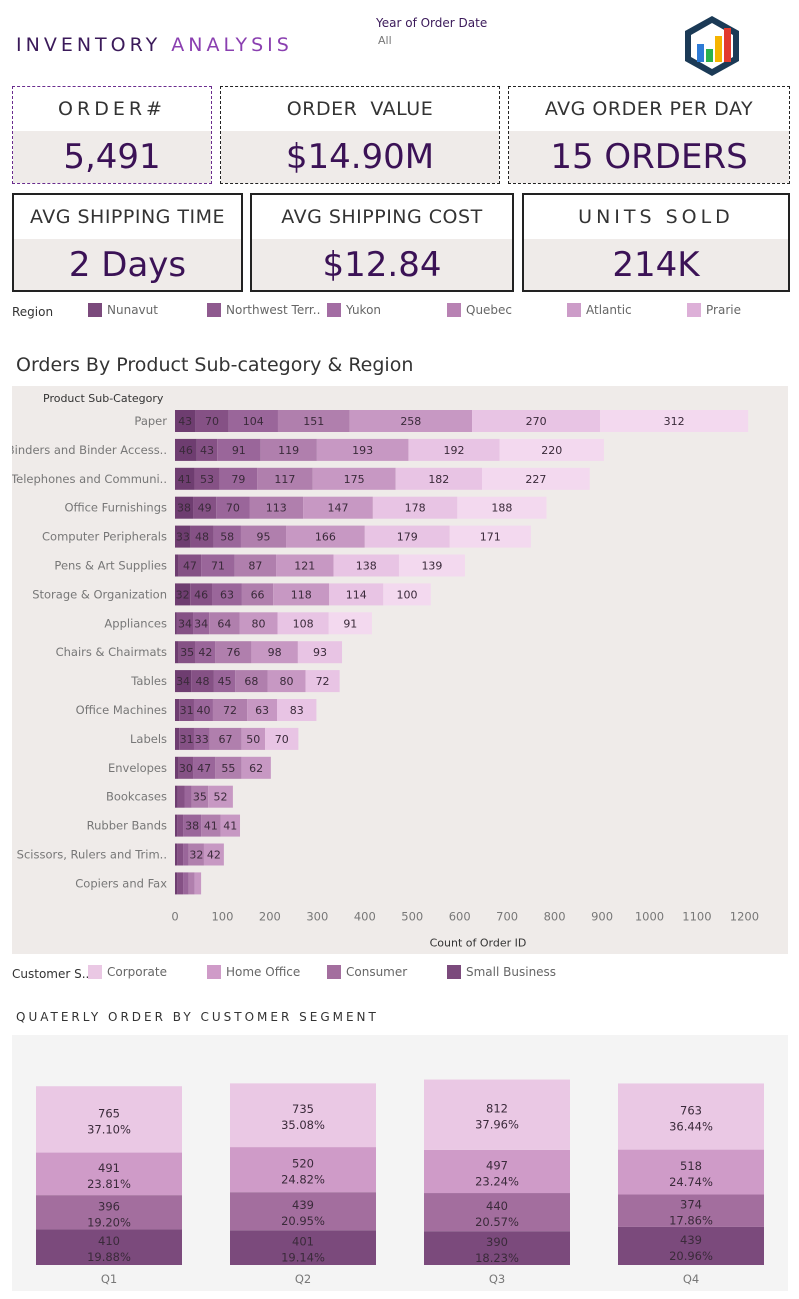  I want to click on x-tick-label: 600, so click(460, 916).